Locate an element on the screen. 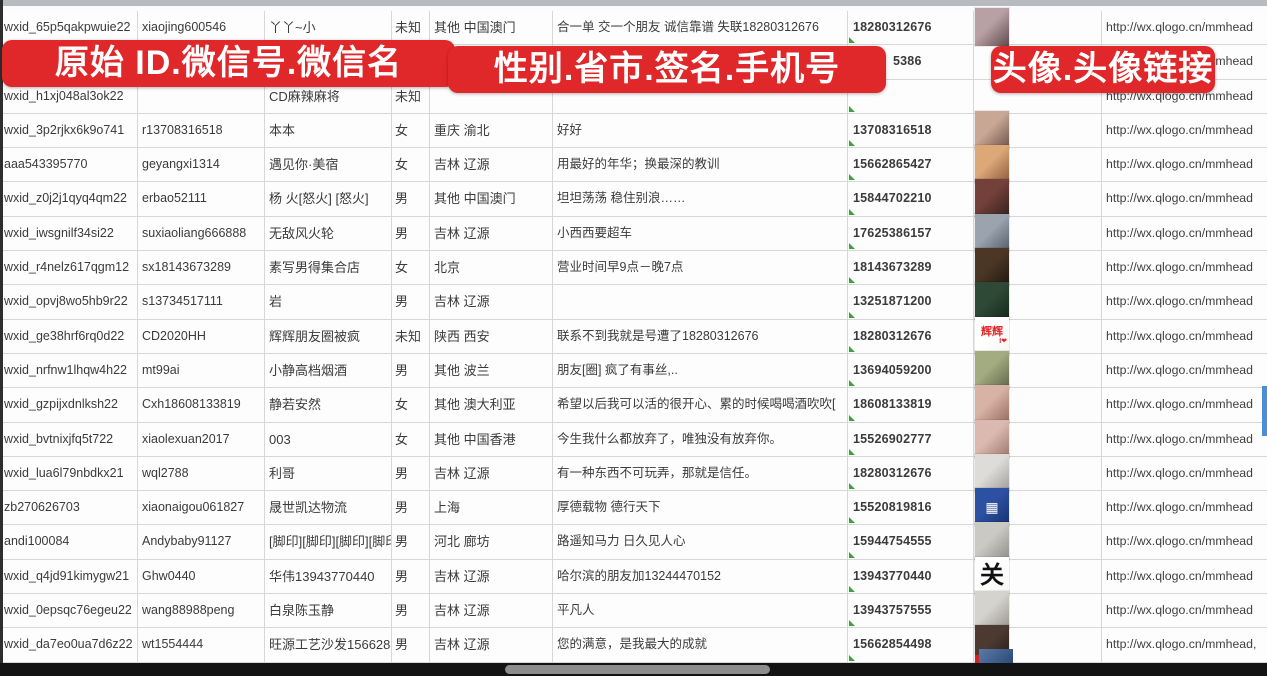 Image resolution: width=1267 pixels, height=676 pixels. cell-original-id: wxid_65p5qakpwuie22 is located at coordinates (69, 28).